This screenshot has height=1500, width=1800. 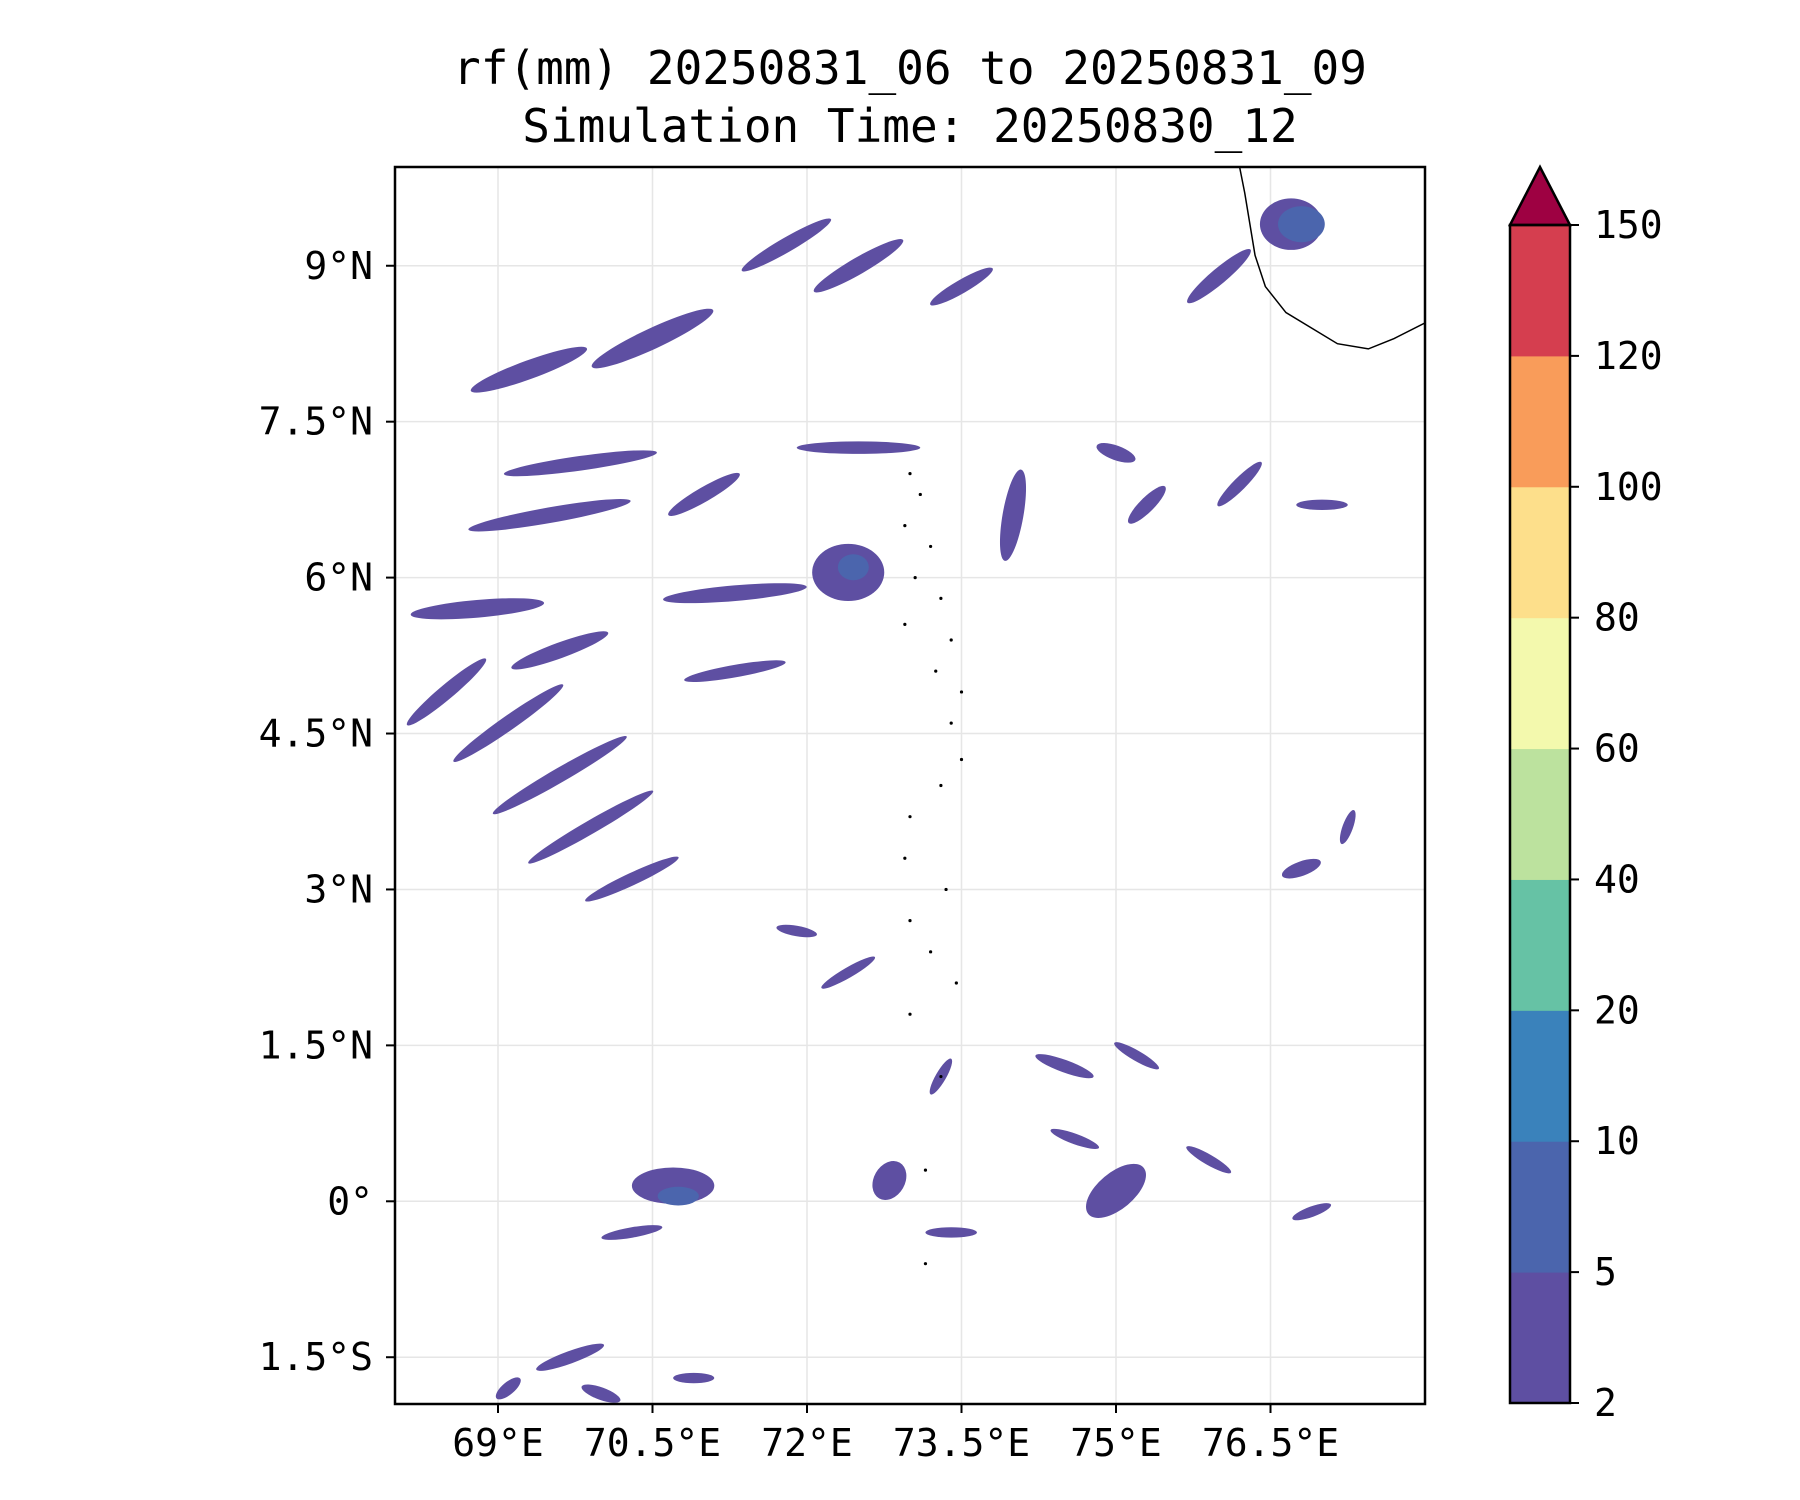 What do you see at coordinates (1628, 225) in the screenshot?
I see `colorbar-tick-label: 150` at bounding box center [1628, 225].